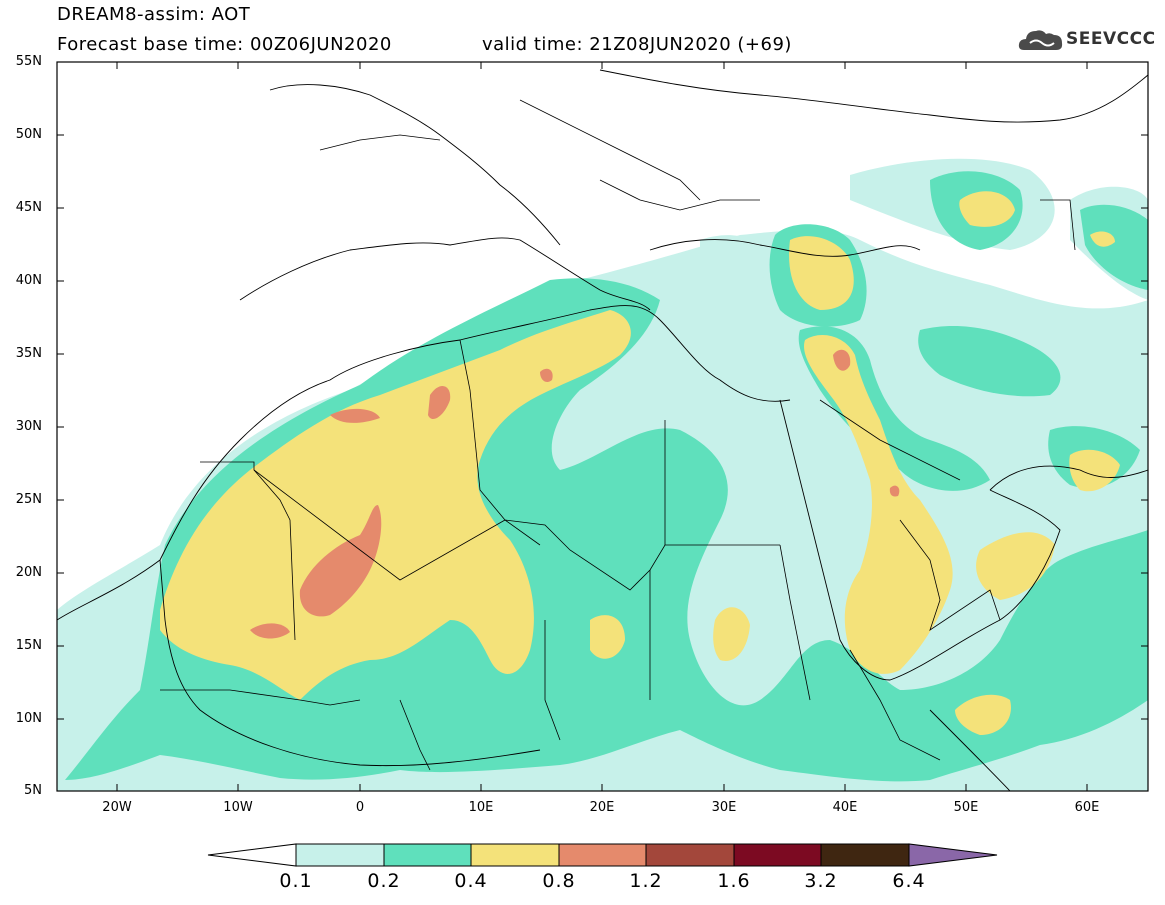  What do you see at coordinates (637, 44) in the screenshot?
I see `valid-time-label: valid time: 21Z08JUN2020 (+69)` at bounding box center [637, 44].